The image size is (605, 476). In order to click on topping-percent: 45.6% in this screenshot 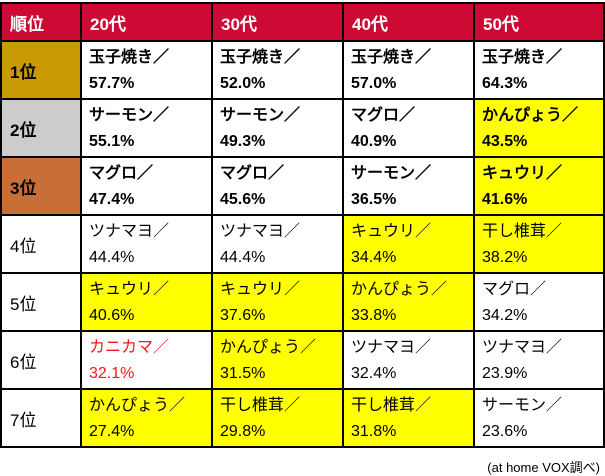, I will do `click(243, 199)`.